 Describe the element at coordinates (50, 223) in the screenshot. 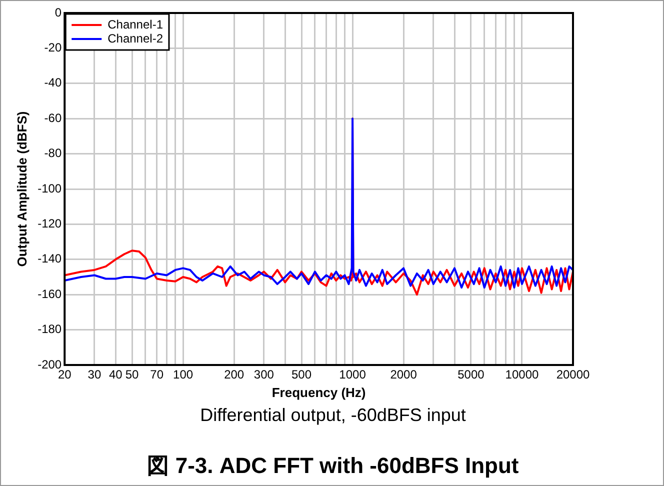

I see `y-tick-label: -120` at that location.